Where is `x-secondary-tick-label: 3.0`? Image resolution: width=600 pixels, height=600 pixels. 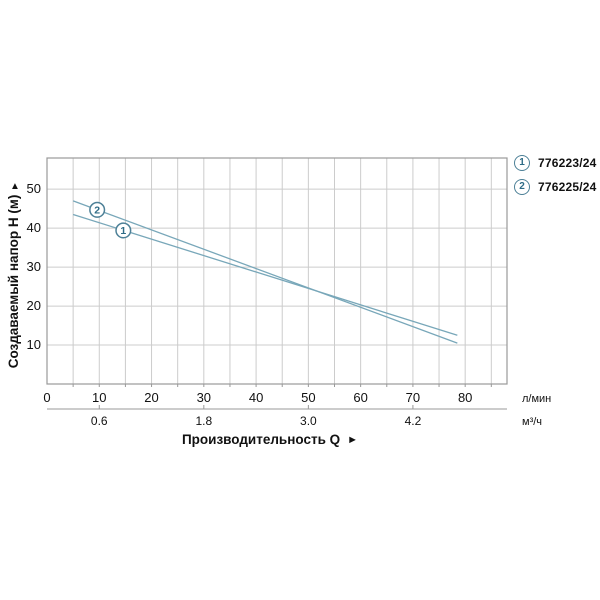 x-secondary-tick-label: 3.0 is located at coordinates (308, 421).